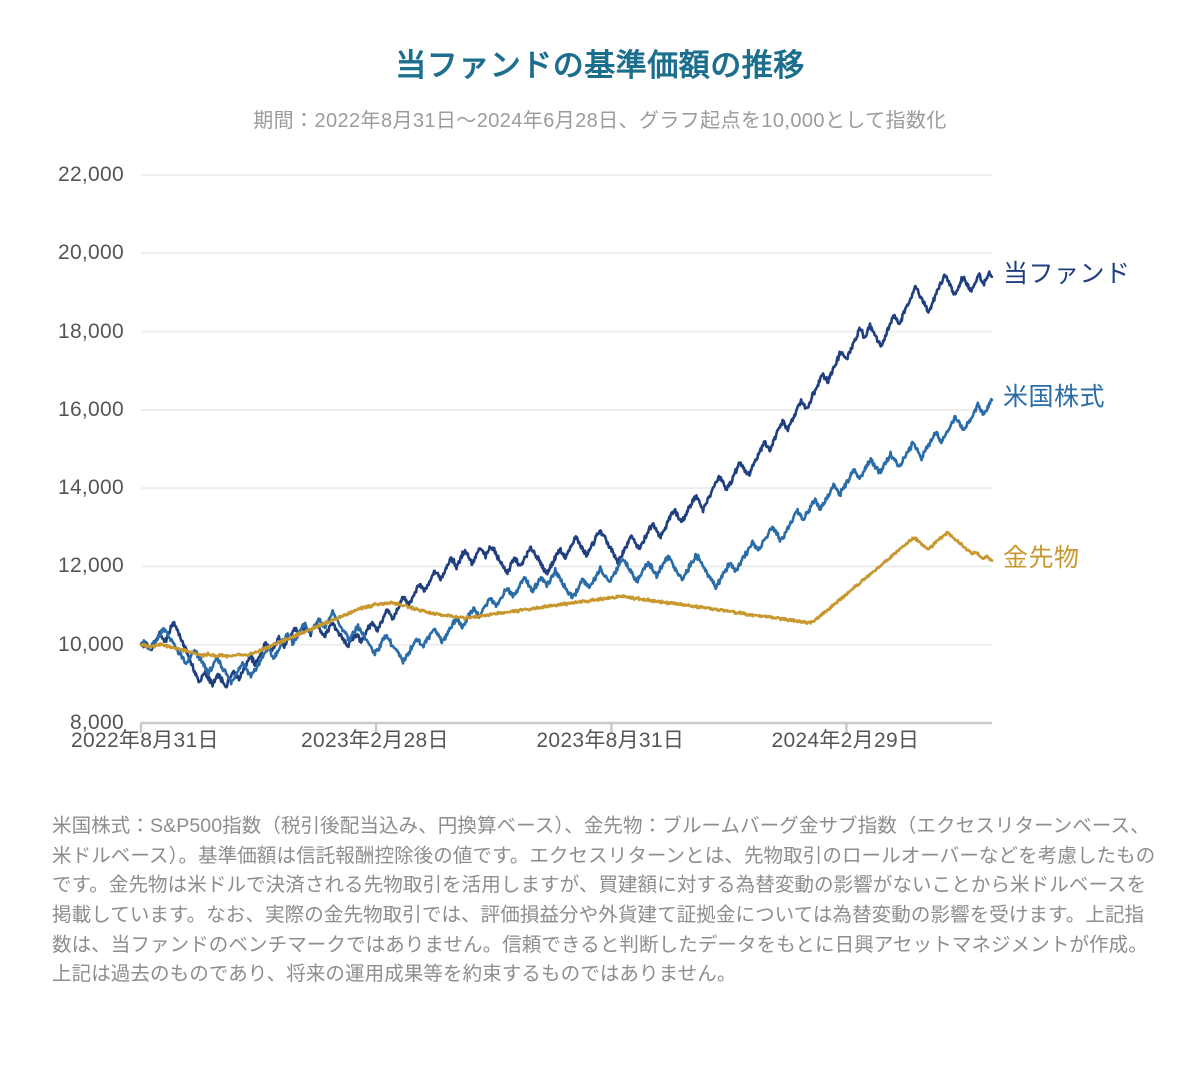 This screenshot has width=1200, height=1065. Describe the element at coordinates (90, 566) in the screenshot. I see `y-axis-tick-label: 12,000` at that location.